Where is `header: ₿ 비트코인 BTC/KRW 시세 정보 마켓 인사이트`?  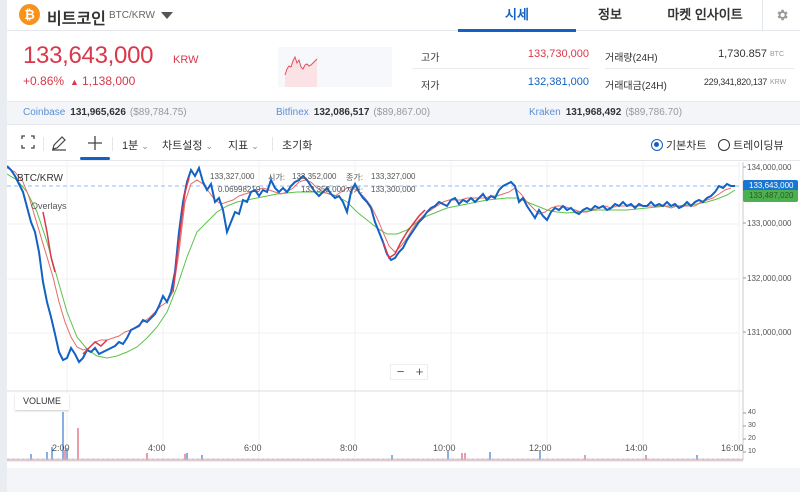
header: ₿ 비트코인 BTC/KRW 시세 정보 마켓 인사이트 is located at coordinates (403, 16).